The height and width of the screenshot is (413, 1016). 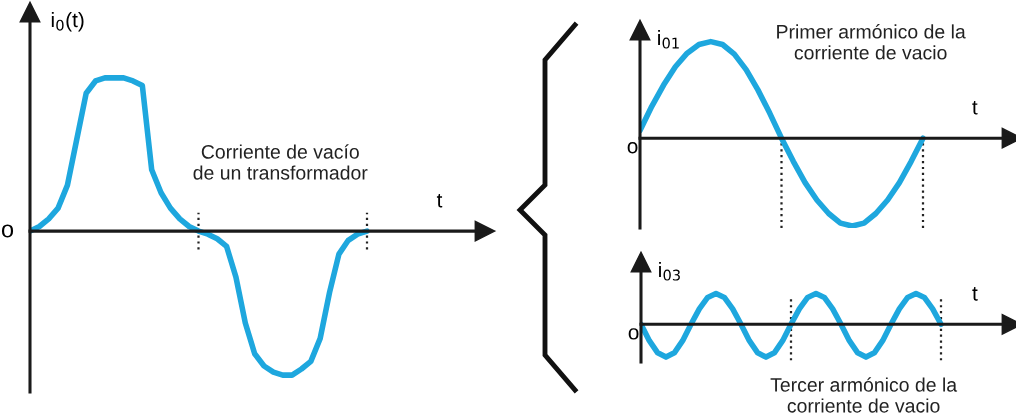 What do you see at coordinates (67, 22) in the screenshot?
I see `y-axis-title: i$_{0}$(t)` at bounding box center [67, 22].